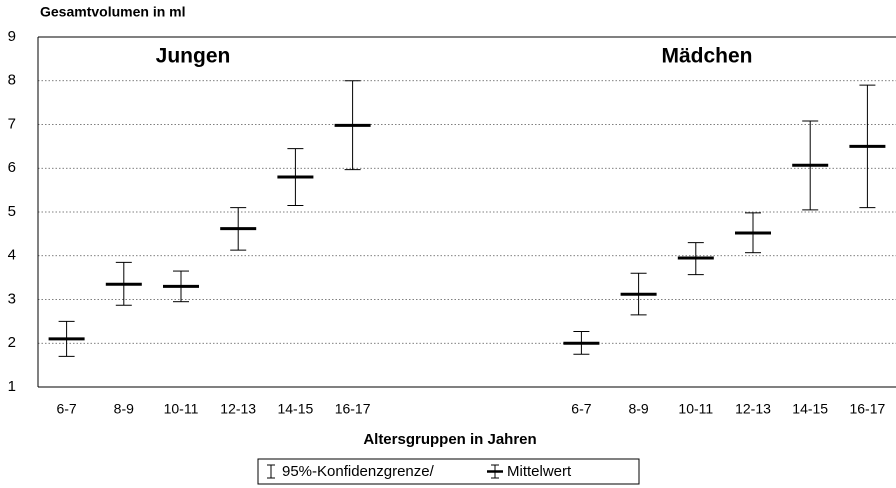 The height and width of the screenshot is (488, 896). What do you see at coordinates (12, 298) in the screenshot?
I see `y-tick-label: 3` at bounding box center [12, 298].